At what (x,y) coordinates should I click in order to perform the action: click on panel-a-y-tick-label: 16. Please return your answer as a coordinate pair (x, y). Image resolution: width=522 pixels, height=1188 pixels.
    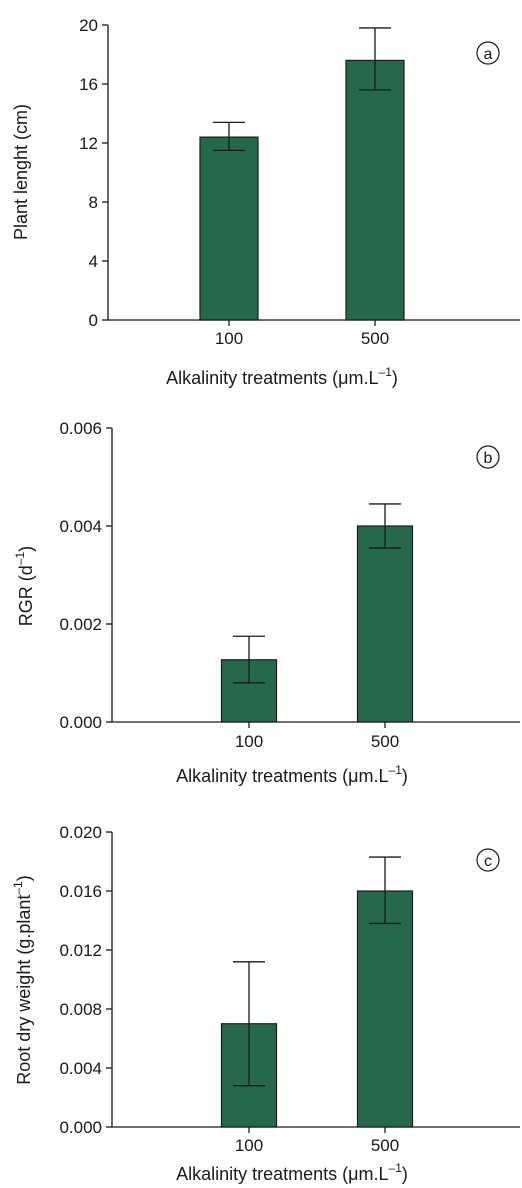
    Looking at the image, I should click on (88, 84).